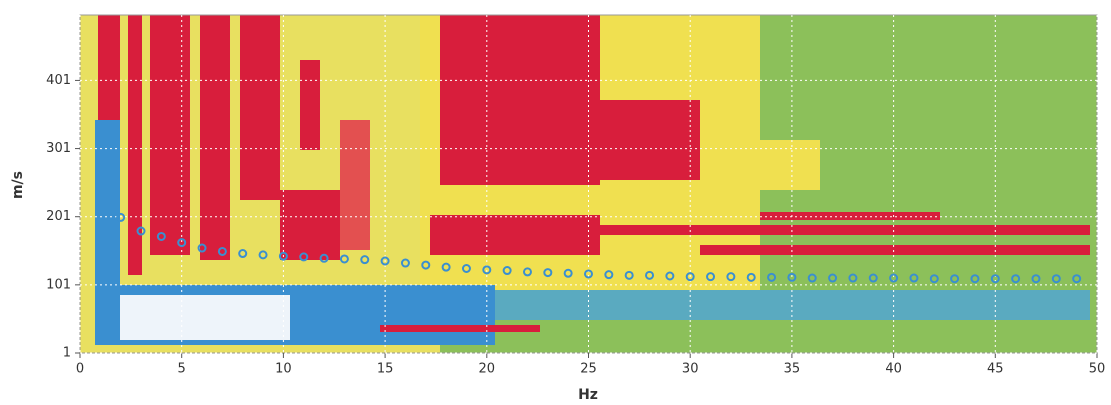  Describe the element at coordinates (385, 369) in the screenshot. I see `x-tick-label: 15` at that location.